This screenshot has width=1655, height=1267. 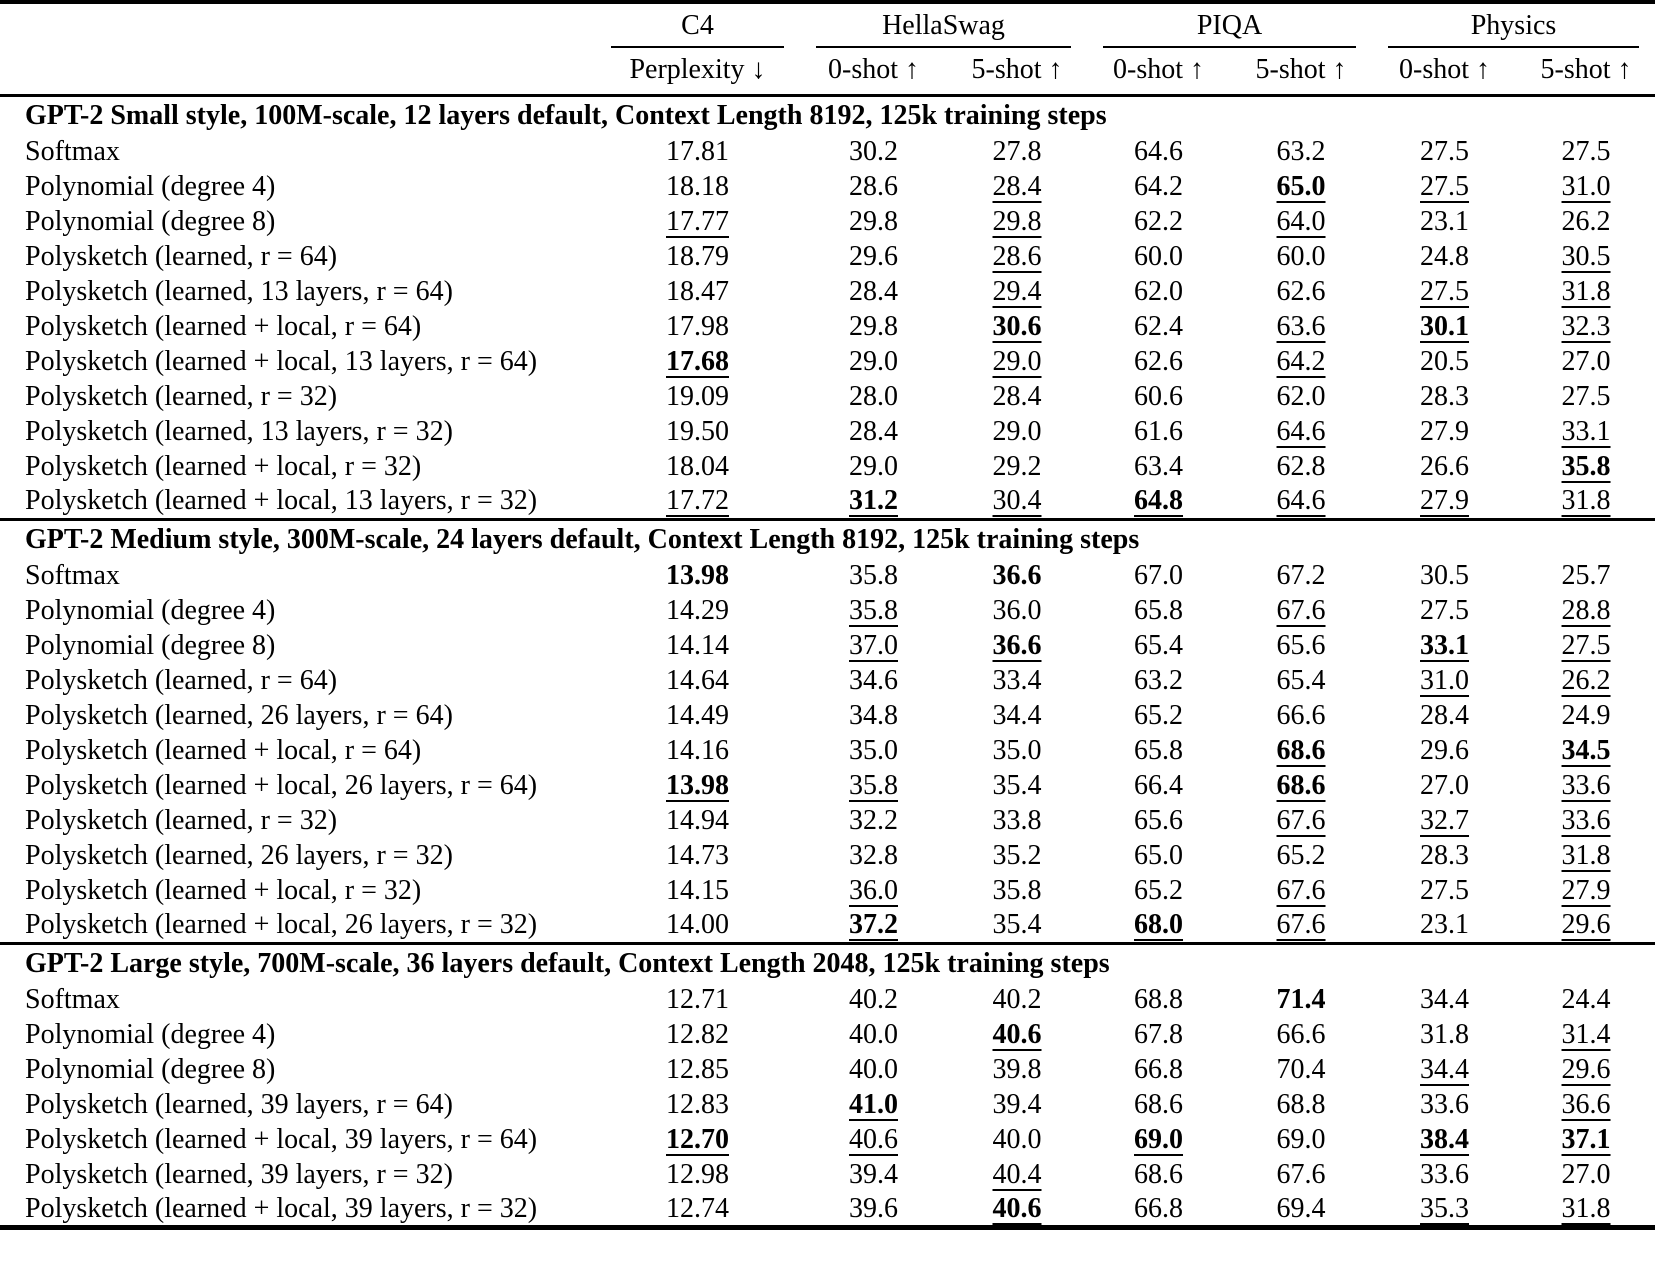 What do you see at coordinates (1159, 69) in the screenshot?
I see `col-piqa-0shot: 0-shot ↑` at bounding box center [1159, 69].